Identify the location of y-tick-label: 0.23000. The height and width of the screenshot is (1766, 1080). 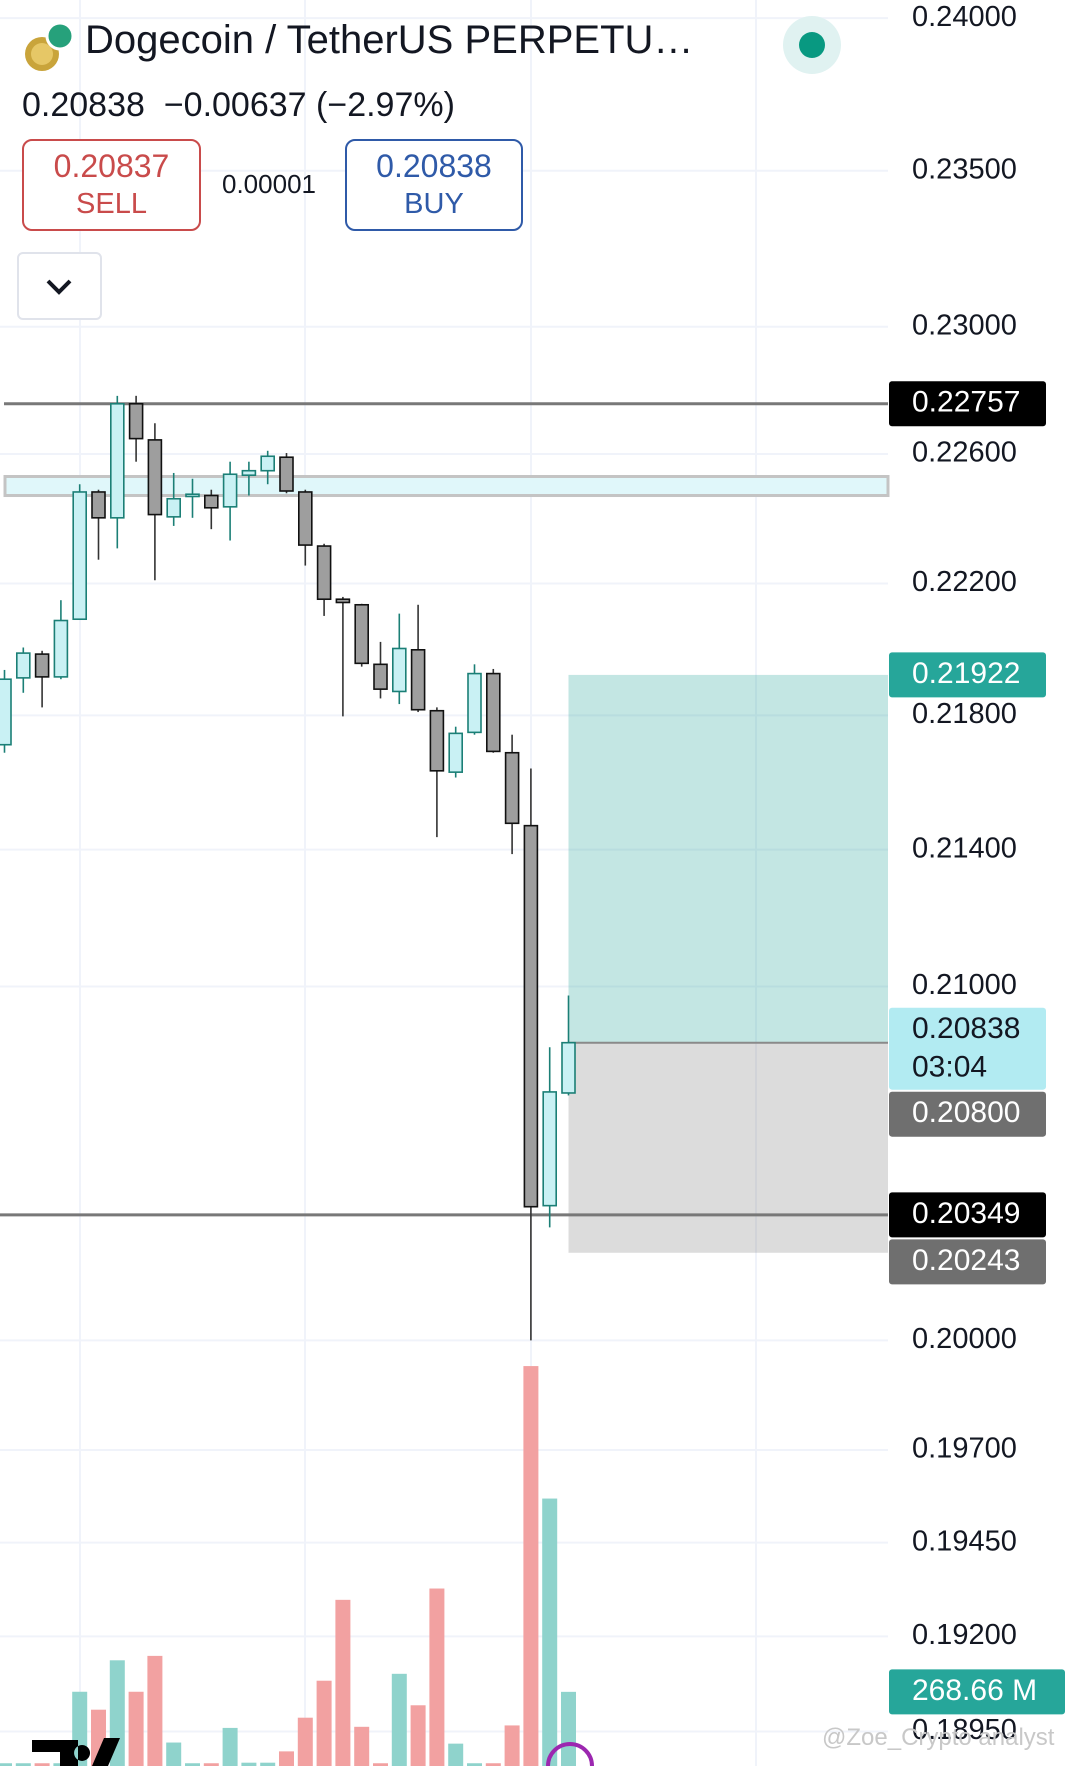
(964, 325).